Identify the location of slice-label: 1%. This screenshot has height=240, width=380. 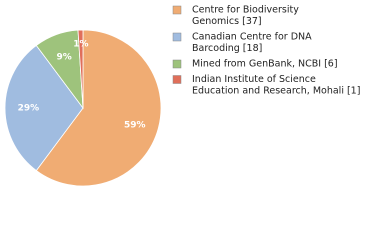
(80, 45).